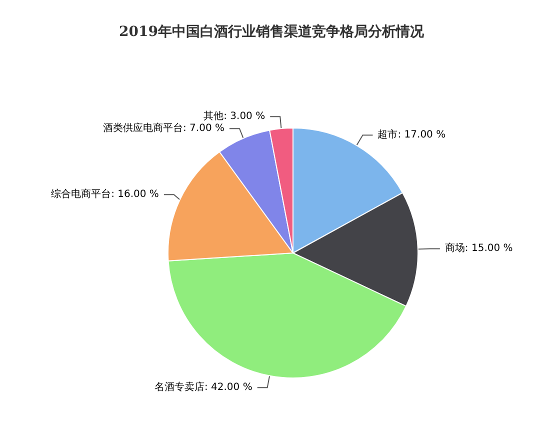 Image resolution: width=543 pixels, height=440 pixels. What do you see at coordinates (412, 134) in the screenshot?
I see `slice-label: 超市: 17.00 %` at bounding box center [412, 134].